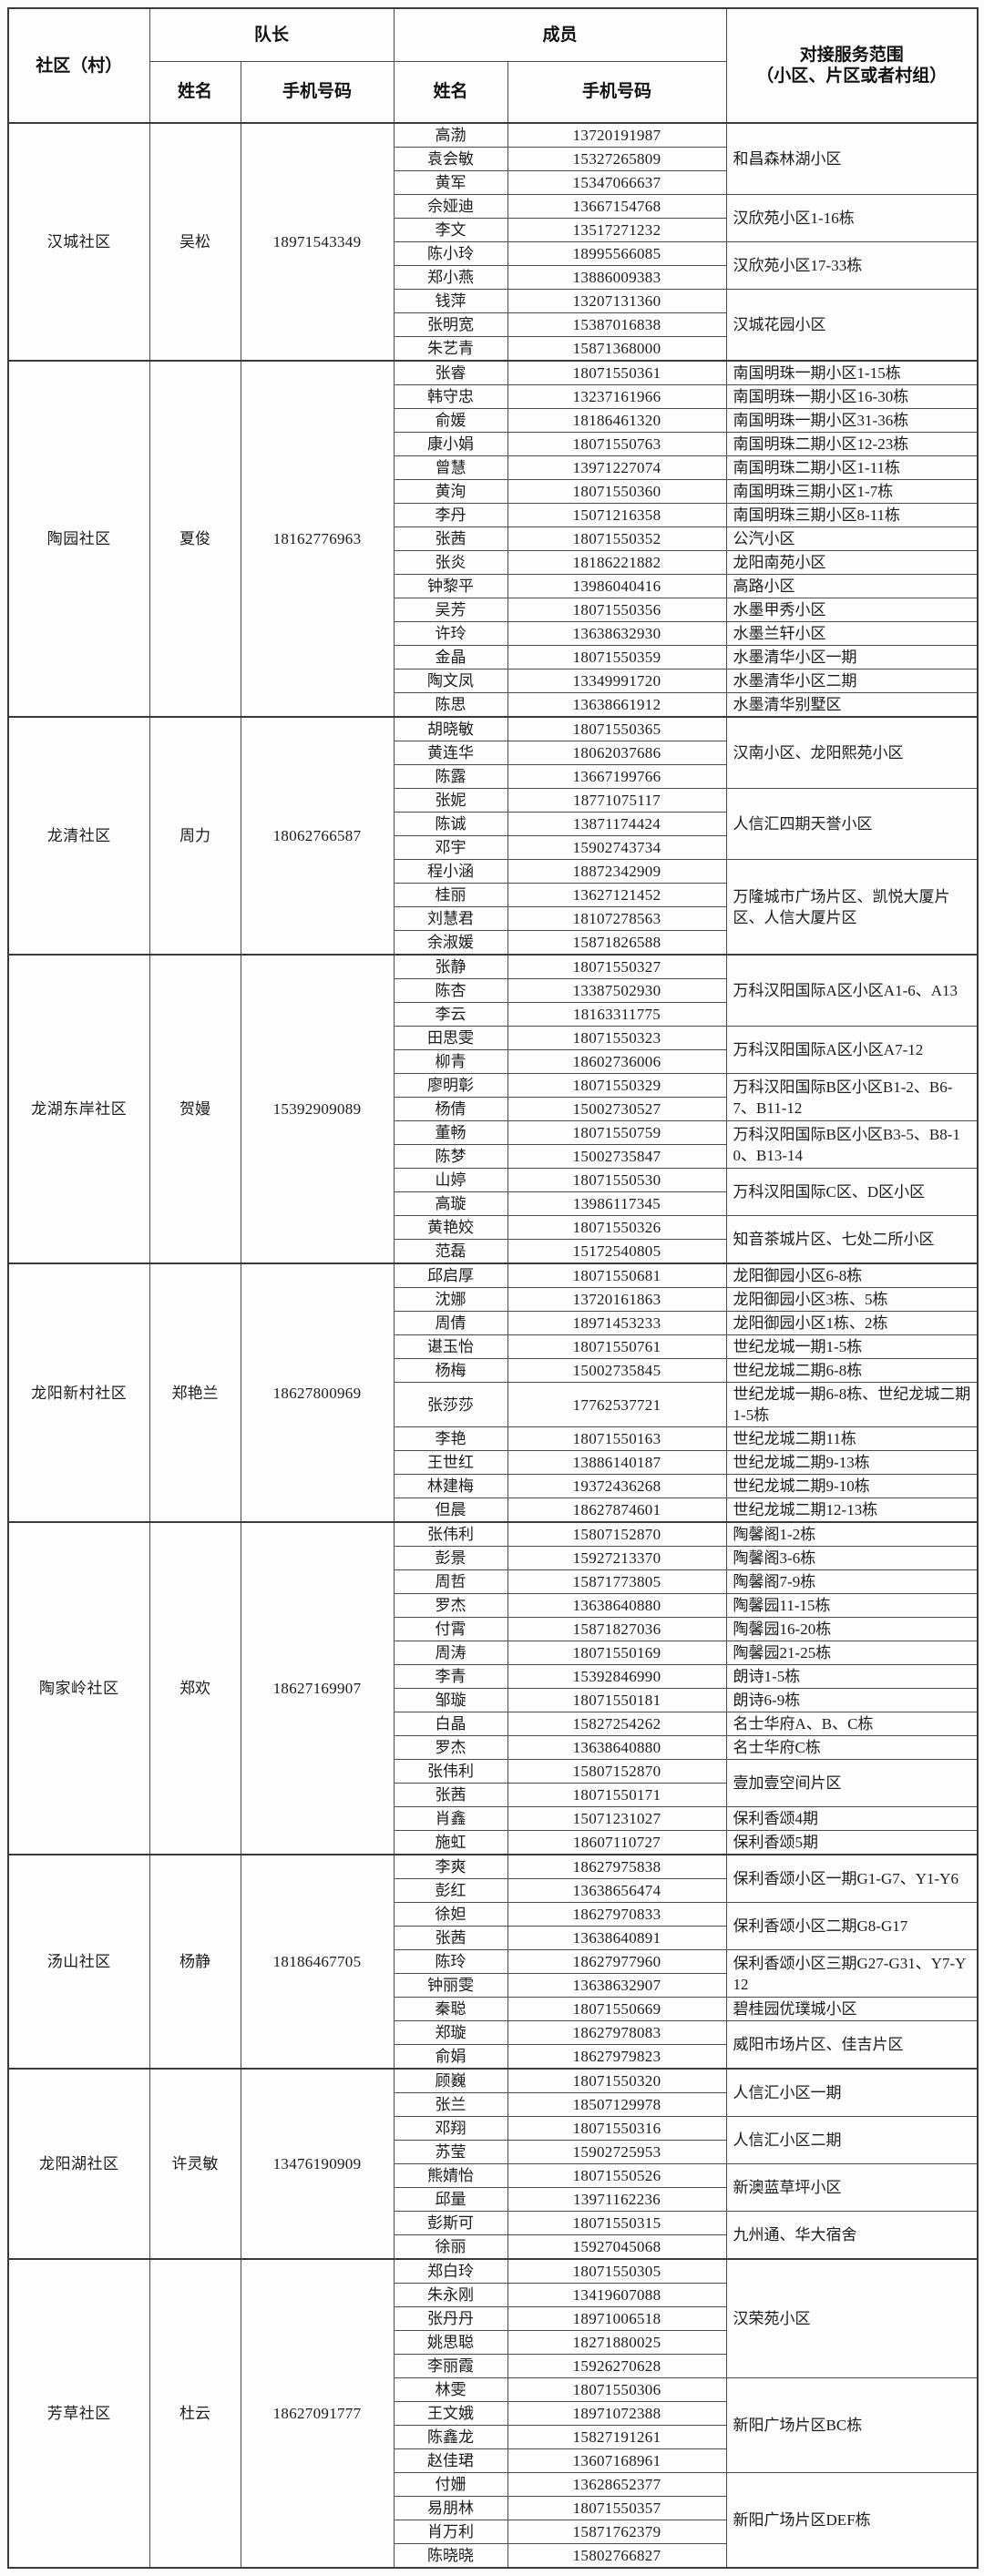  I want to click on member-phone-cell: 18071550357, so click(617, 2508).